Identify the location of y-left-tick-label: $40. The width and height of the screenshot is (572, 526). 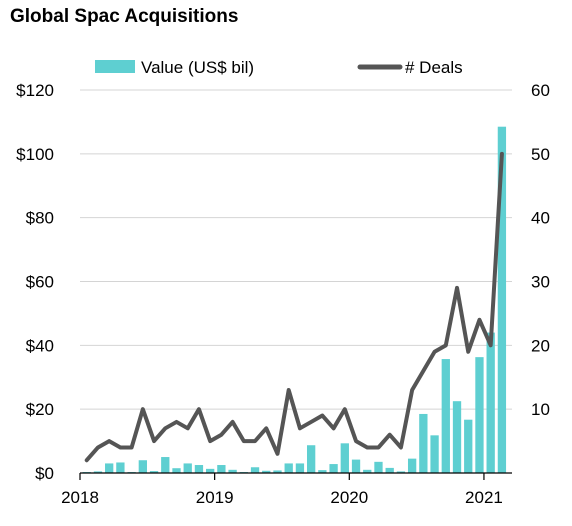
(40, 345).